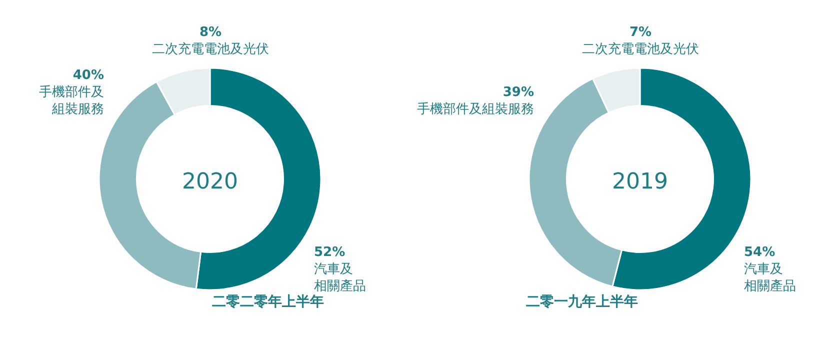 The image size is (820, 339). Describe the element at coordinates (88, 75) in the screenshot. I see `data-label: 40%` at that location.